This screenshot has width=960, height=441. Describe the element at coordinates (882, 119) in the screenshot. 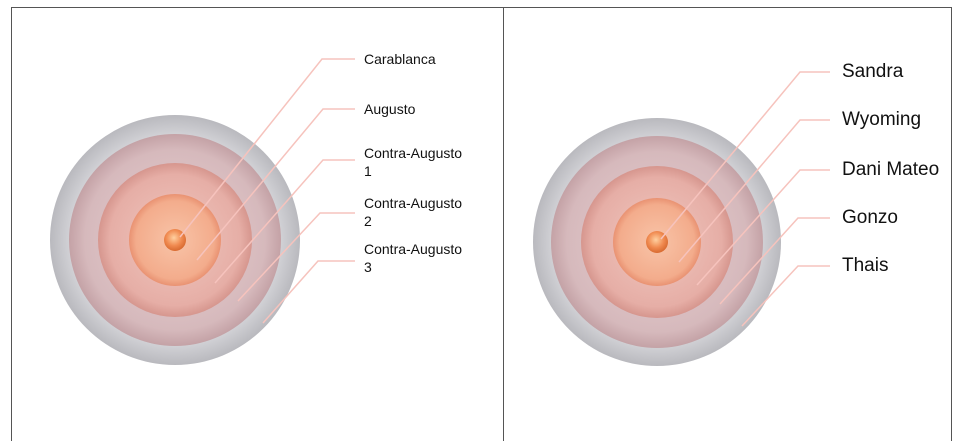

I see `right-label-2: Wyoming` at that location.